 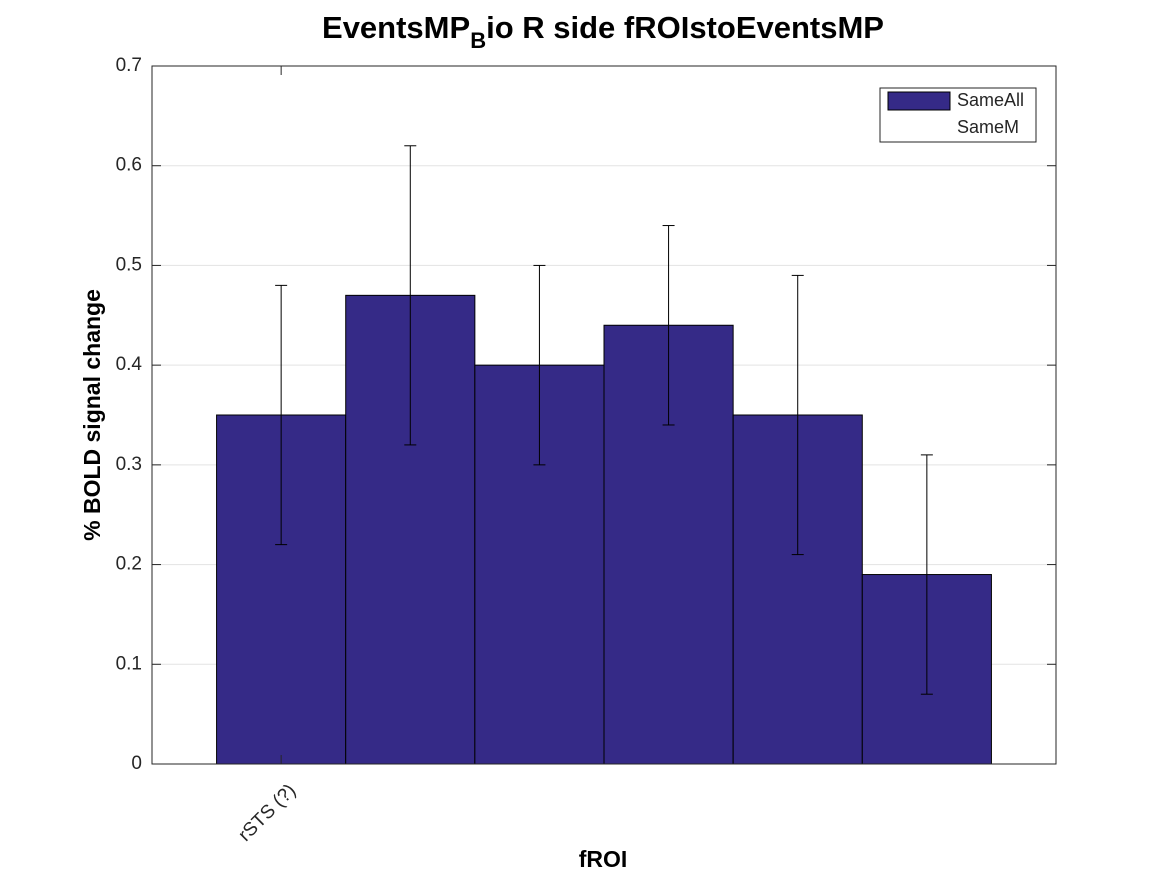 What do you see at coordinates (685, 27) in the screenshot?
I see `title-part: io R side fROIstoEventsMP` at bounding box center [685, 27].